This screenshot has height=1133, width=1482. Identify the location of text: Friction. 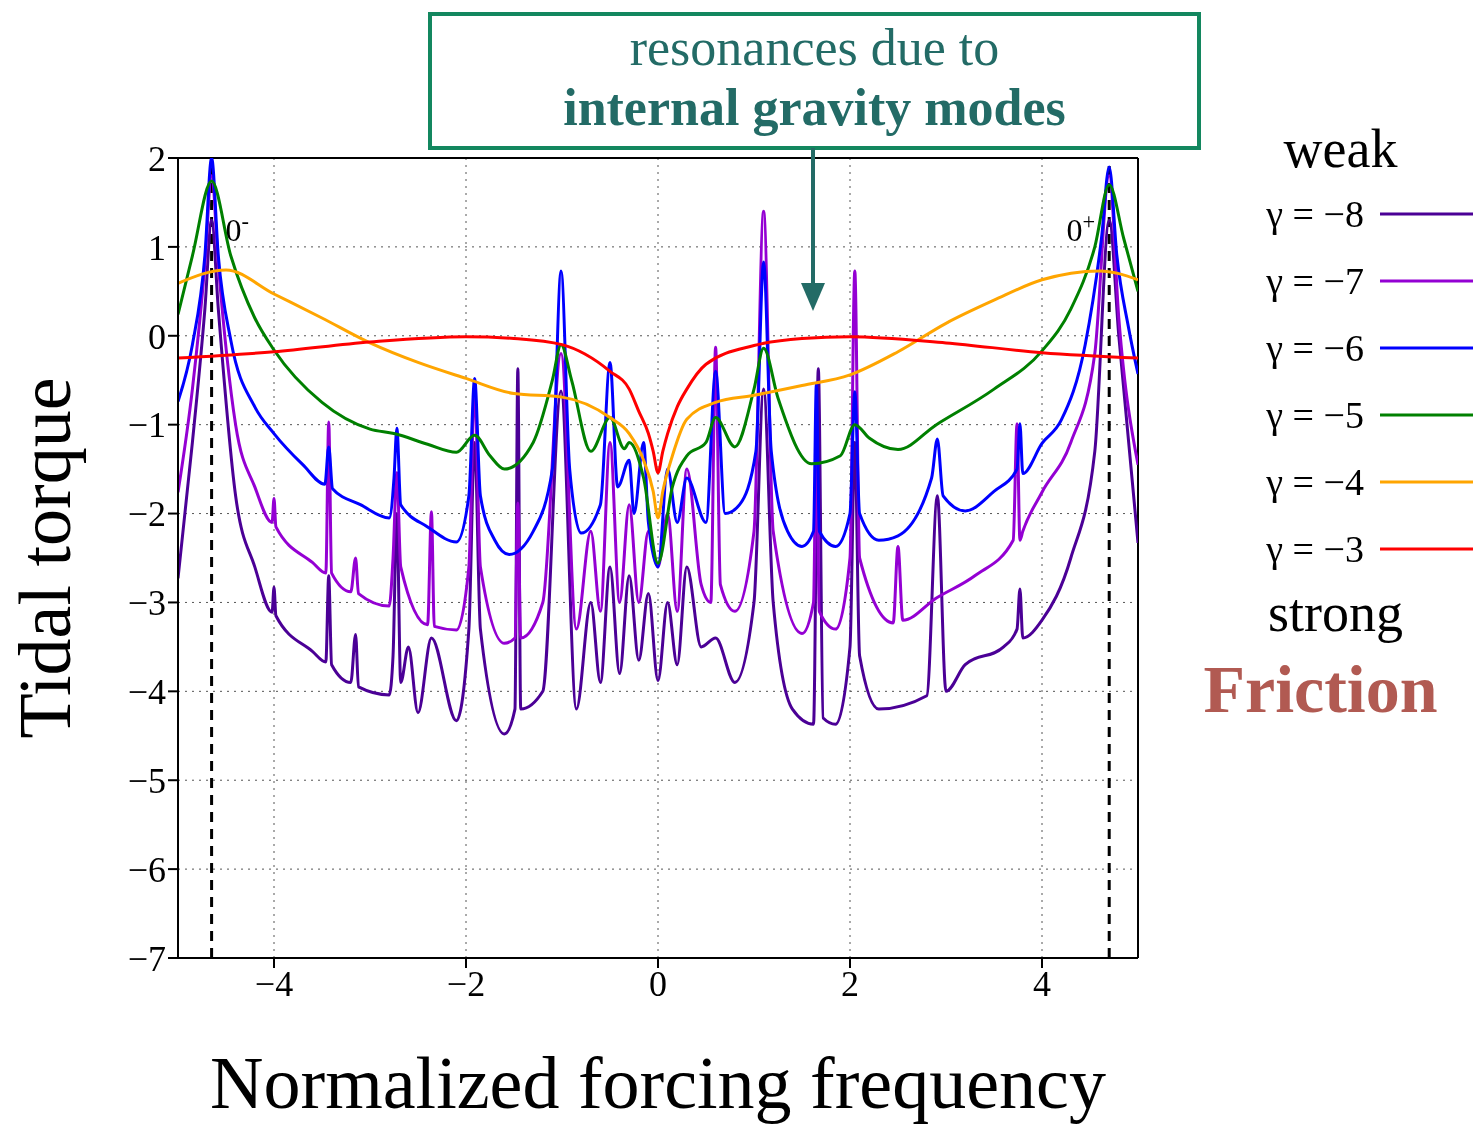
(1320, 689).